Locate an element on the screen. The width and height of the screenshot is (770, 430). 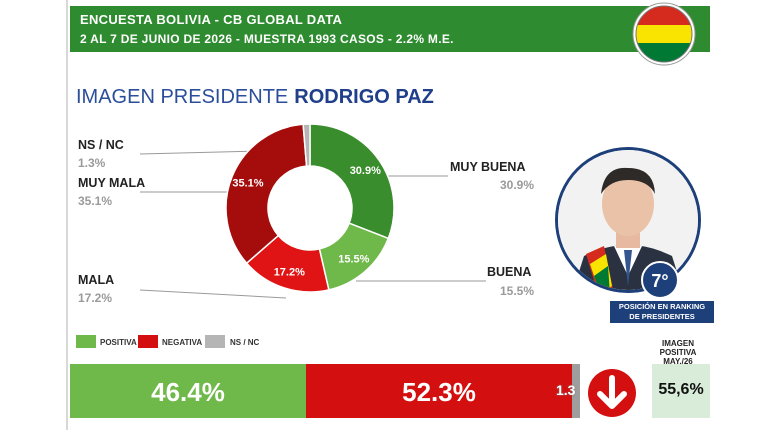
label-buena: BUENA is located at coordinates (509, 272).